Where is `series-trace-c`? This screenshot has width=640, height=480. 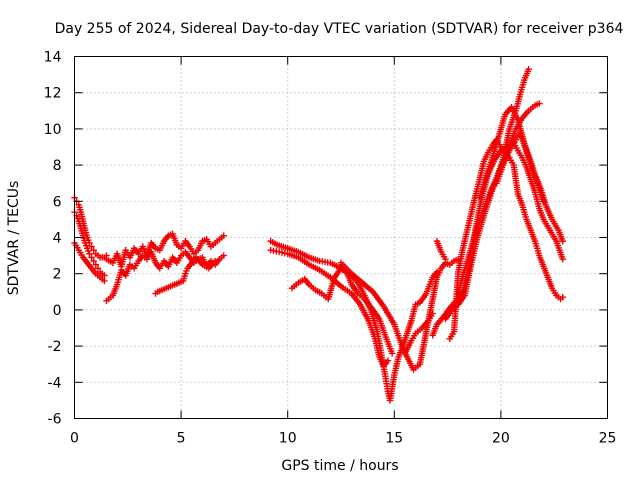 series-trace-c is located at coordinates (89, 262).